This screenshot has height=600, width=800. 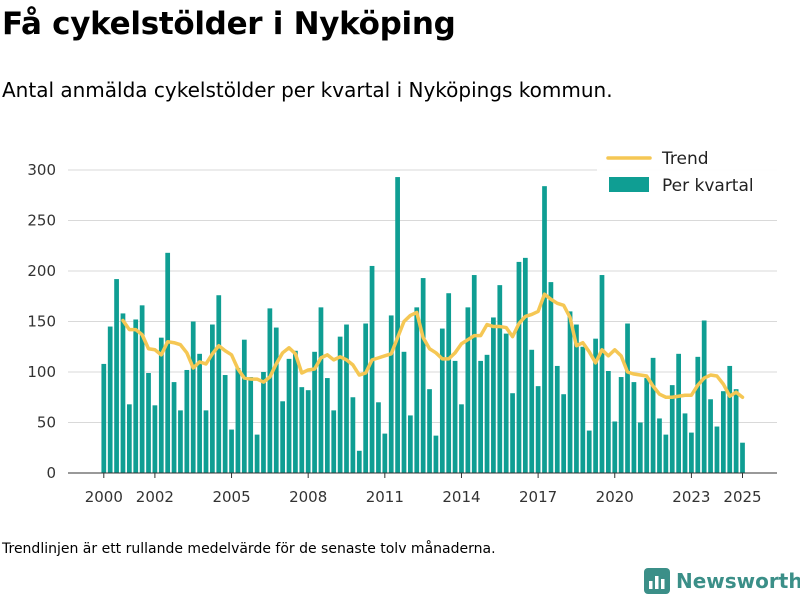 What do you see at coordinates (615, 497) in the screenshot?
I see `x-tick-label: 2020` at bounding box center [615, 497].